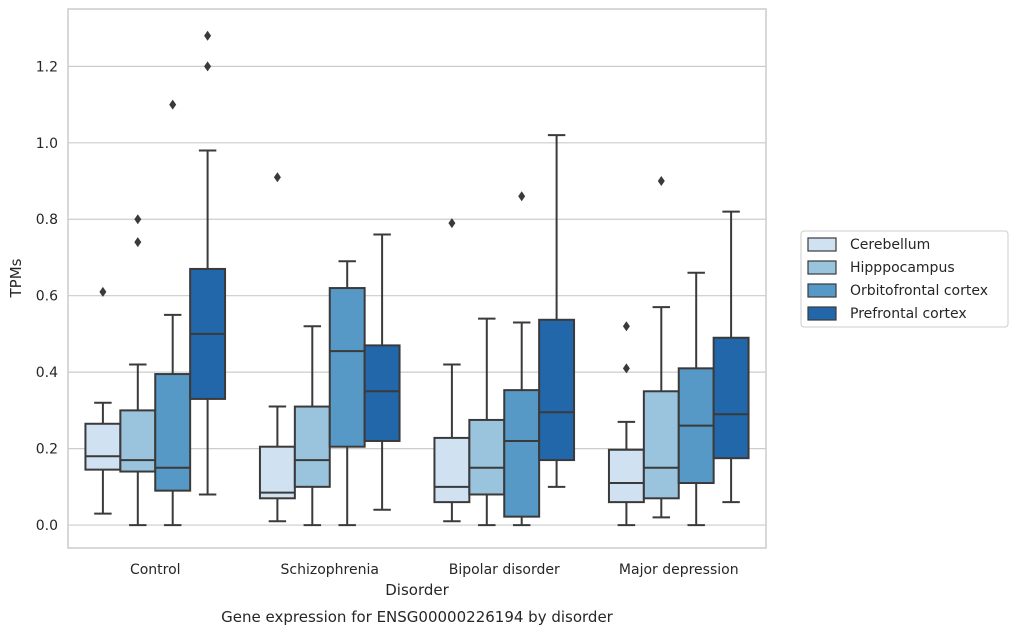  What do you see at coordinates (16, 278) in the screenshot?
I see `y-axis-label: TPMs` at bounding box center [16, 278].